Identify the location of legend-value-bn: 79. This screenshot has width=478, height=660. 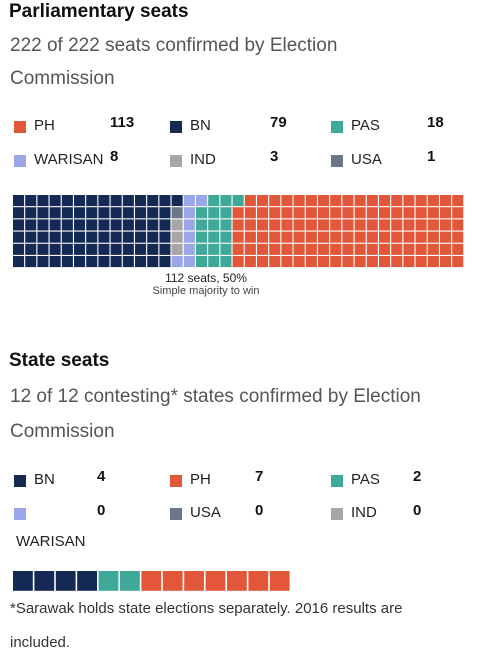
(278, 122).